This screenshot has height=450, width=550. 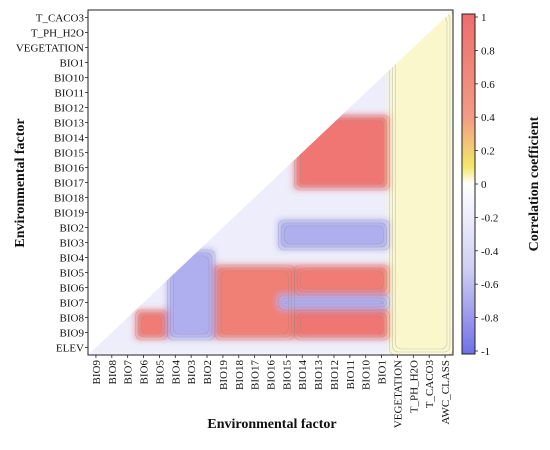 What do you see at coordinates (319, 375) in the screenshot?
I see `x-tick-label: BIO13` at bounding box center [319, 375].